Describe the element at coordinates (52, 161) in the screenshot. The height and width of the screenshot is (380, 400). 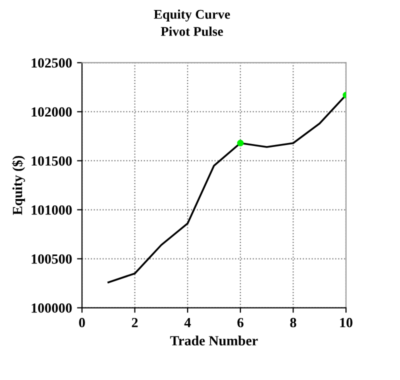
I see `y-tick-label: 101500` at that location.